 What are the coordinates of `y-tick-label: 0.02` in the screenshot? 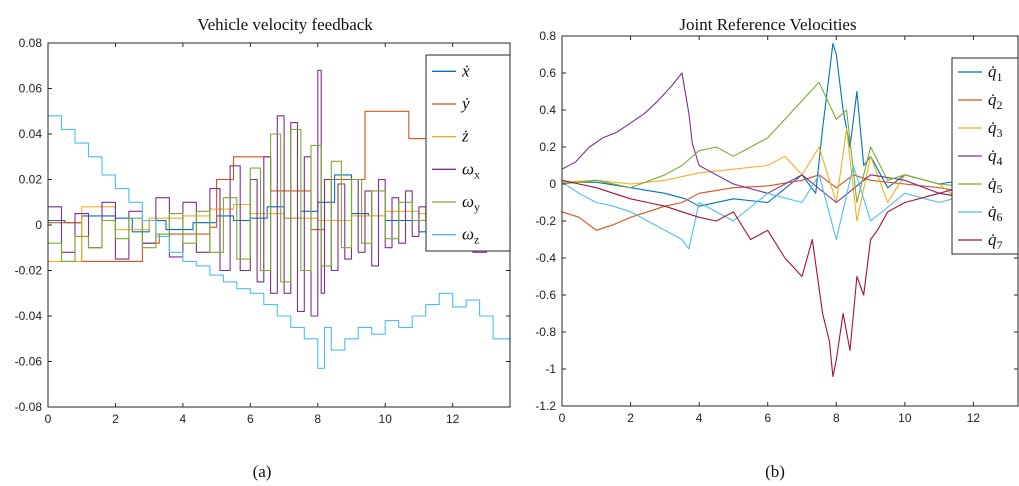 It's located at (31, 180).